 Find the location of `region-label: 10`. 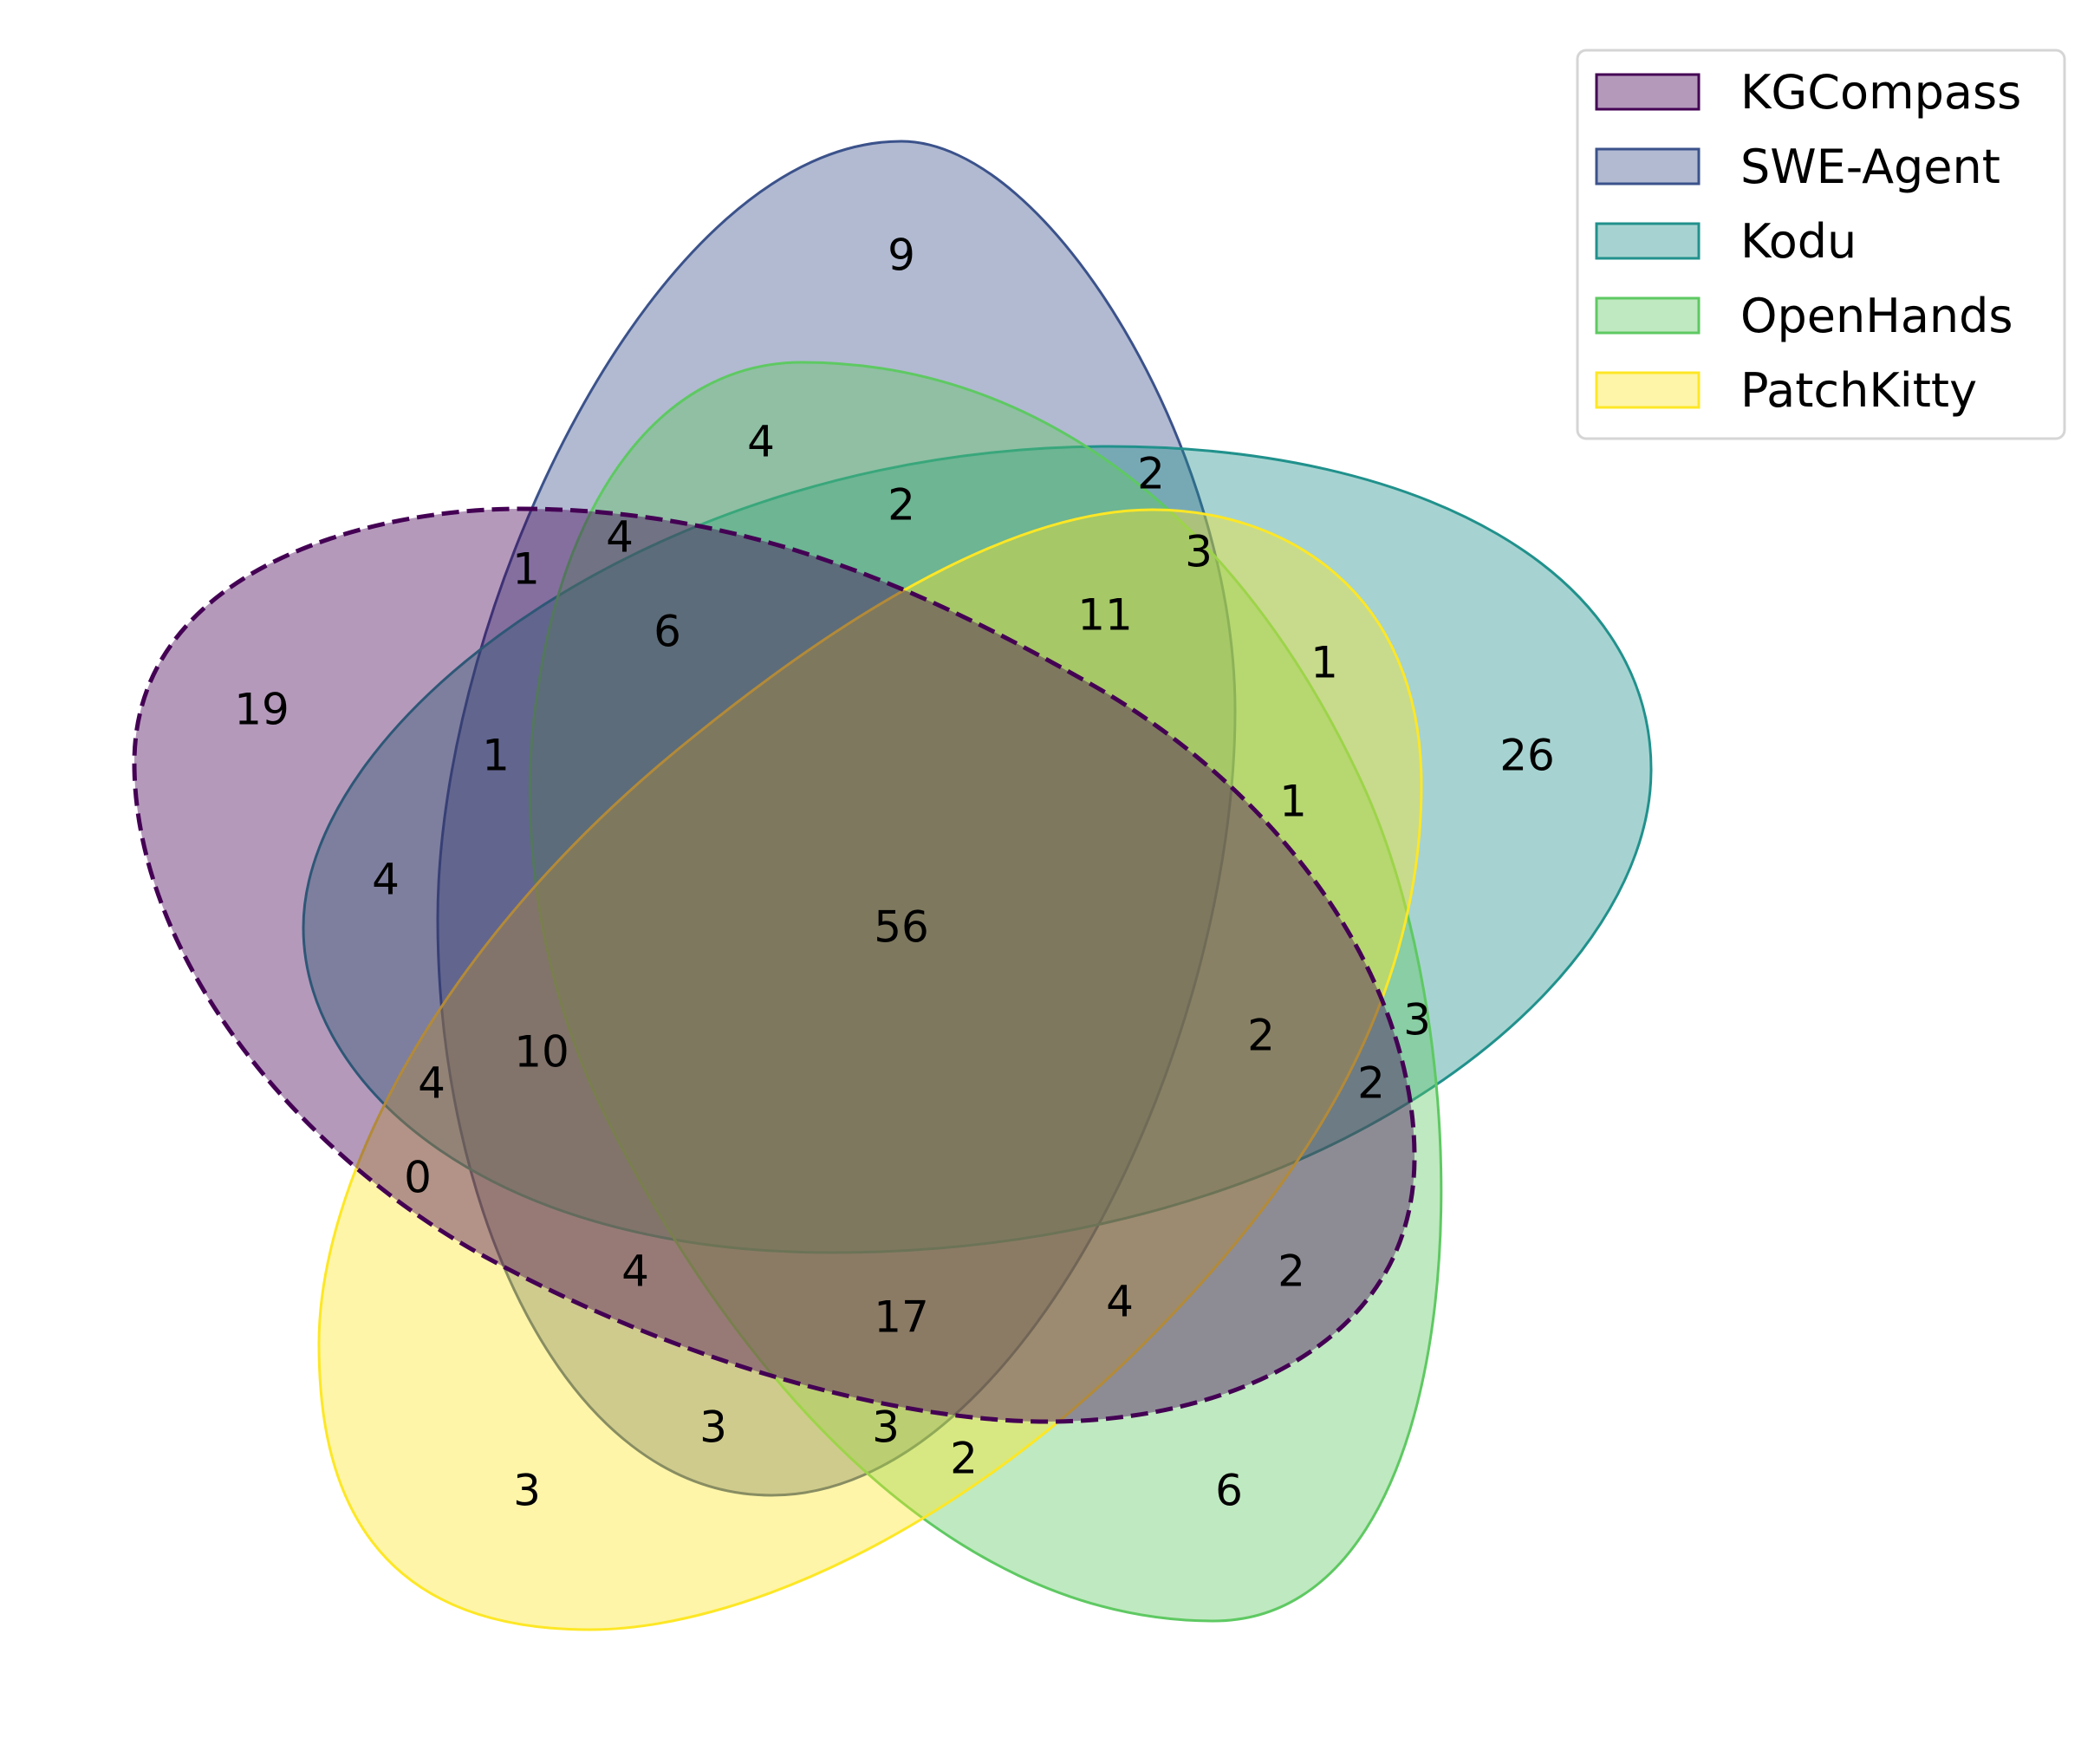

region-label: 10 is located at coordinates (541, 1052).